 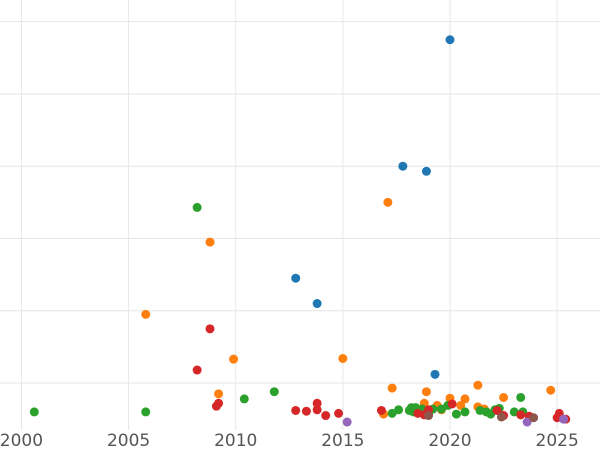 I want to click on x-tick-label: 2005, so click(x=128, y=440).